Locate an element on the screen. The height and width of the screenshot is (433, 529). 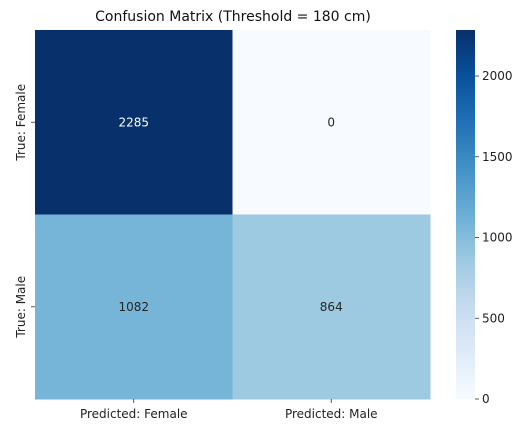
cell-value-label: 2285 is located at coordinates (133, 122).